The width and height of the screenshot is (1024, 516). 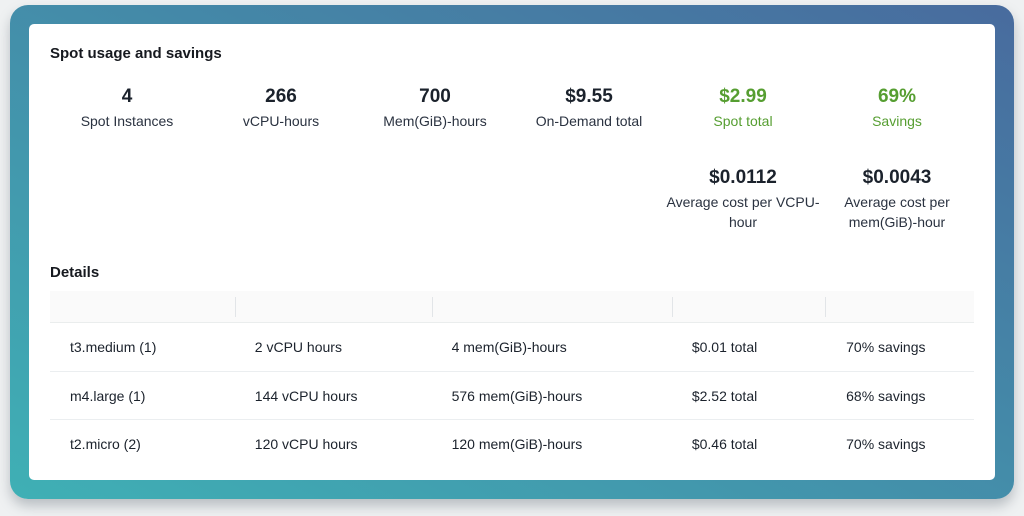 What do you see at coordinates (724, 395) in the screenshot?
I see `cell-total-cost: $2.52 total` at bounding box center [724, 395].